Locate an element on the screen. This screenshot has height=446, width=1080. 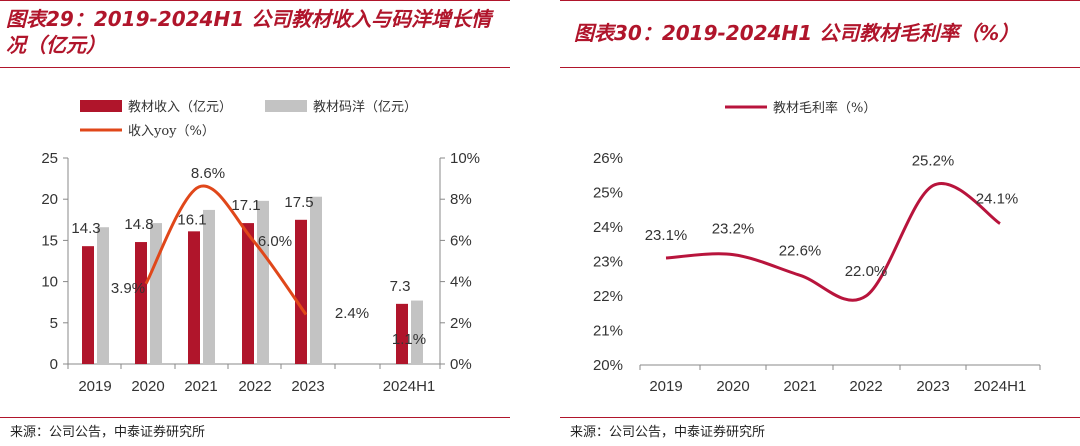
y-tick-label: 24% is located at coordinates (608, 227).